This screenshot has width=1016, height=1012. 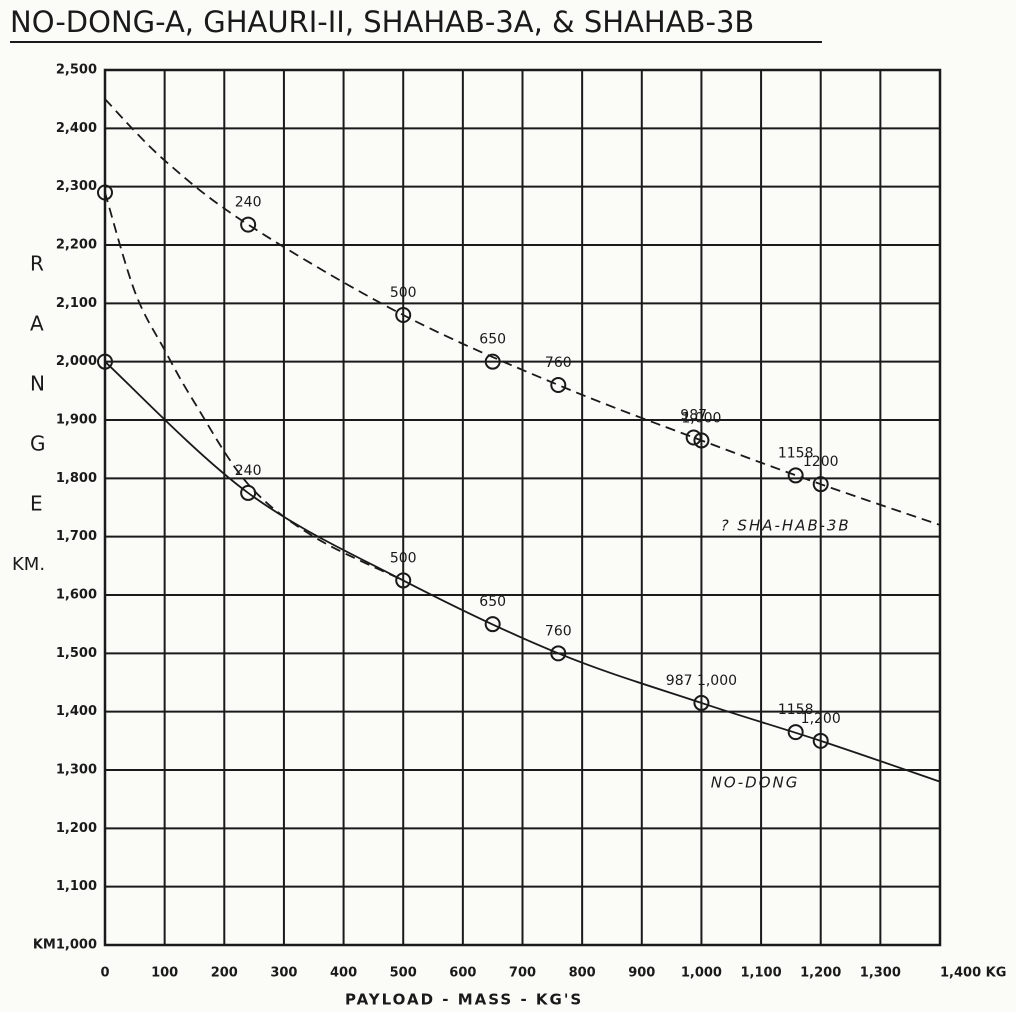 What do you see at coordinates (28, 564) in the screenshot?
I see `y-axis-unit: KM.` at bounding box center [28, 564].